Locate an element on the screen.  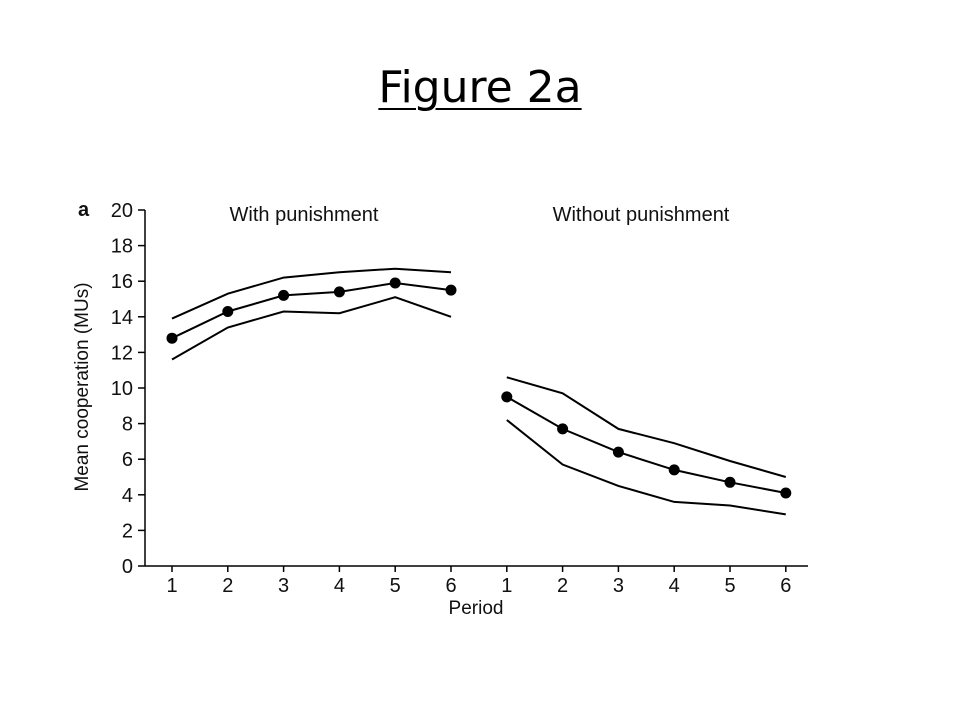
y-tick-label: 2 is located at coordinates (127, 531).